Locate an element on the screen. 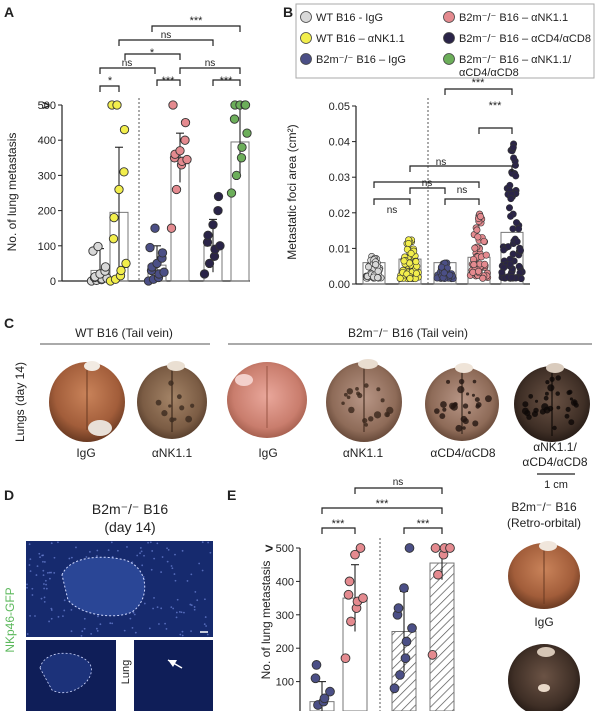 The image size is (600, 716). panel-a-bars is located at coordinates (170, 194).